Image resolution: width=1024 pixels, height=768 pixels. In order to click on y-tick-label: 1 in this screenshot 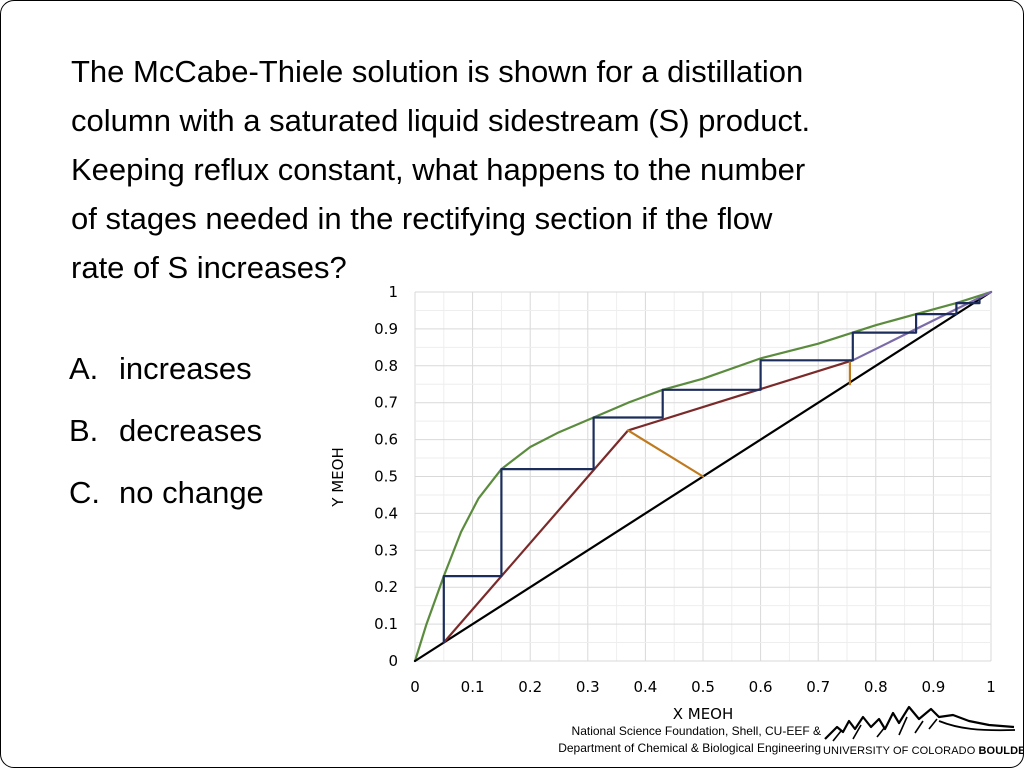, I will do `click(393, 292)`.